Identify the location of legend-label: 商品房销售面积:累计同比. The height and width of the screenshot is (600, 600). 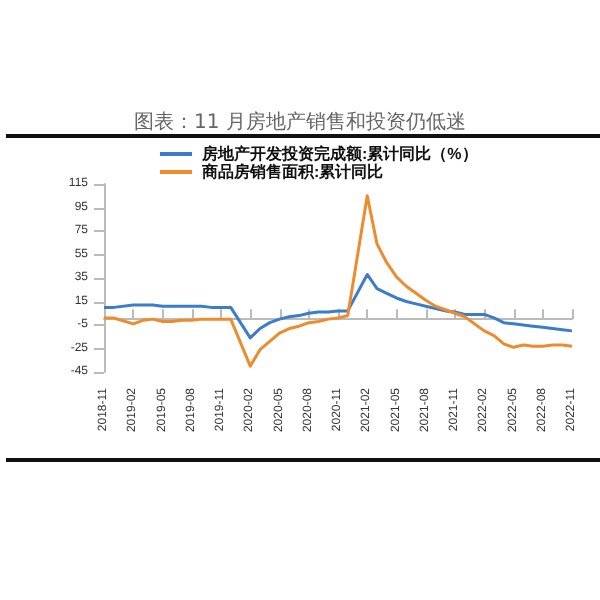
(292, 171).